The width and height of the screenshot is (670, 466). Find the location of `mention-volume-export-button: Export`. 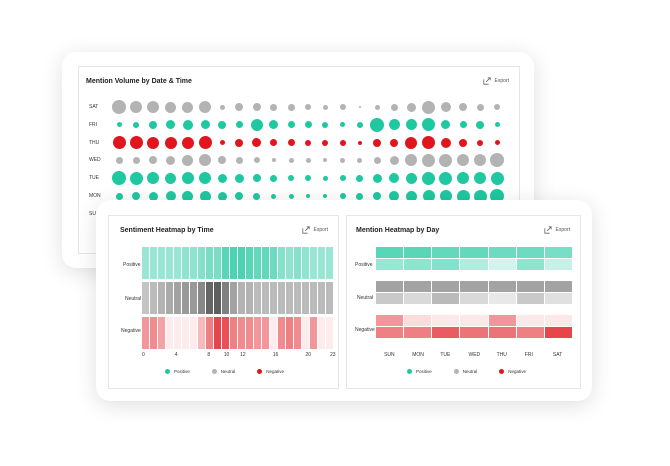

mention-volume-export-button: Export is located at coordinates (495, 81).